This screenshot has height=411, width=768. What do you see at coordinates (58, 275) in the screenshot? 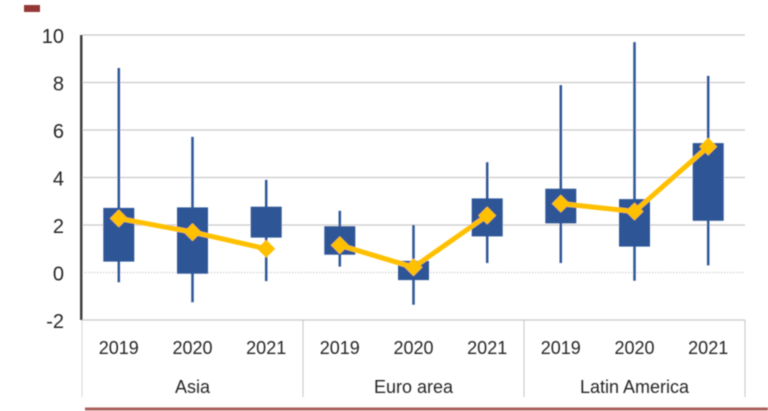
I see `svg-text: 0` at bounding box center [58, 275].